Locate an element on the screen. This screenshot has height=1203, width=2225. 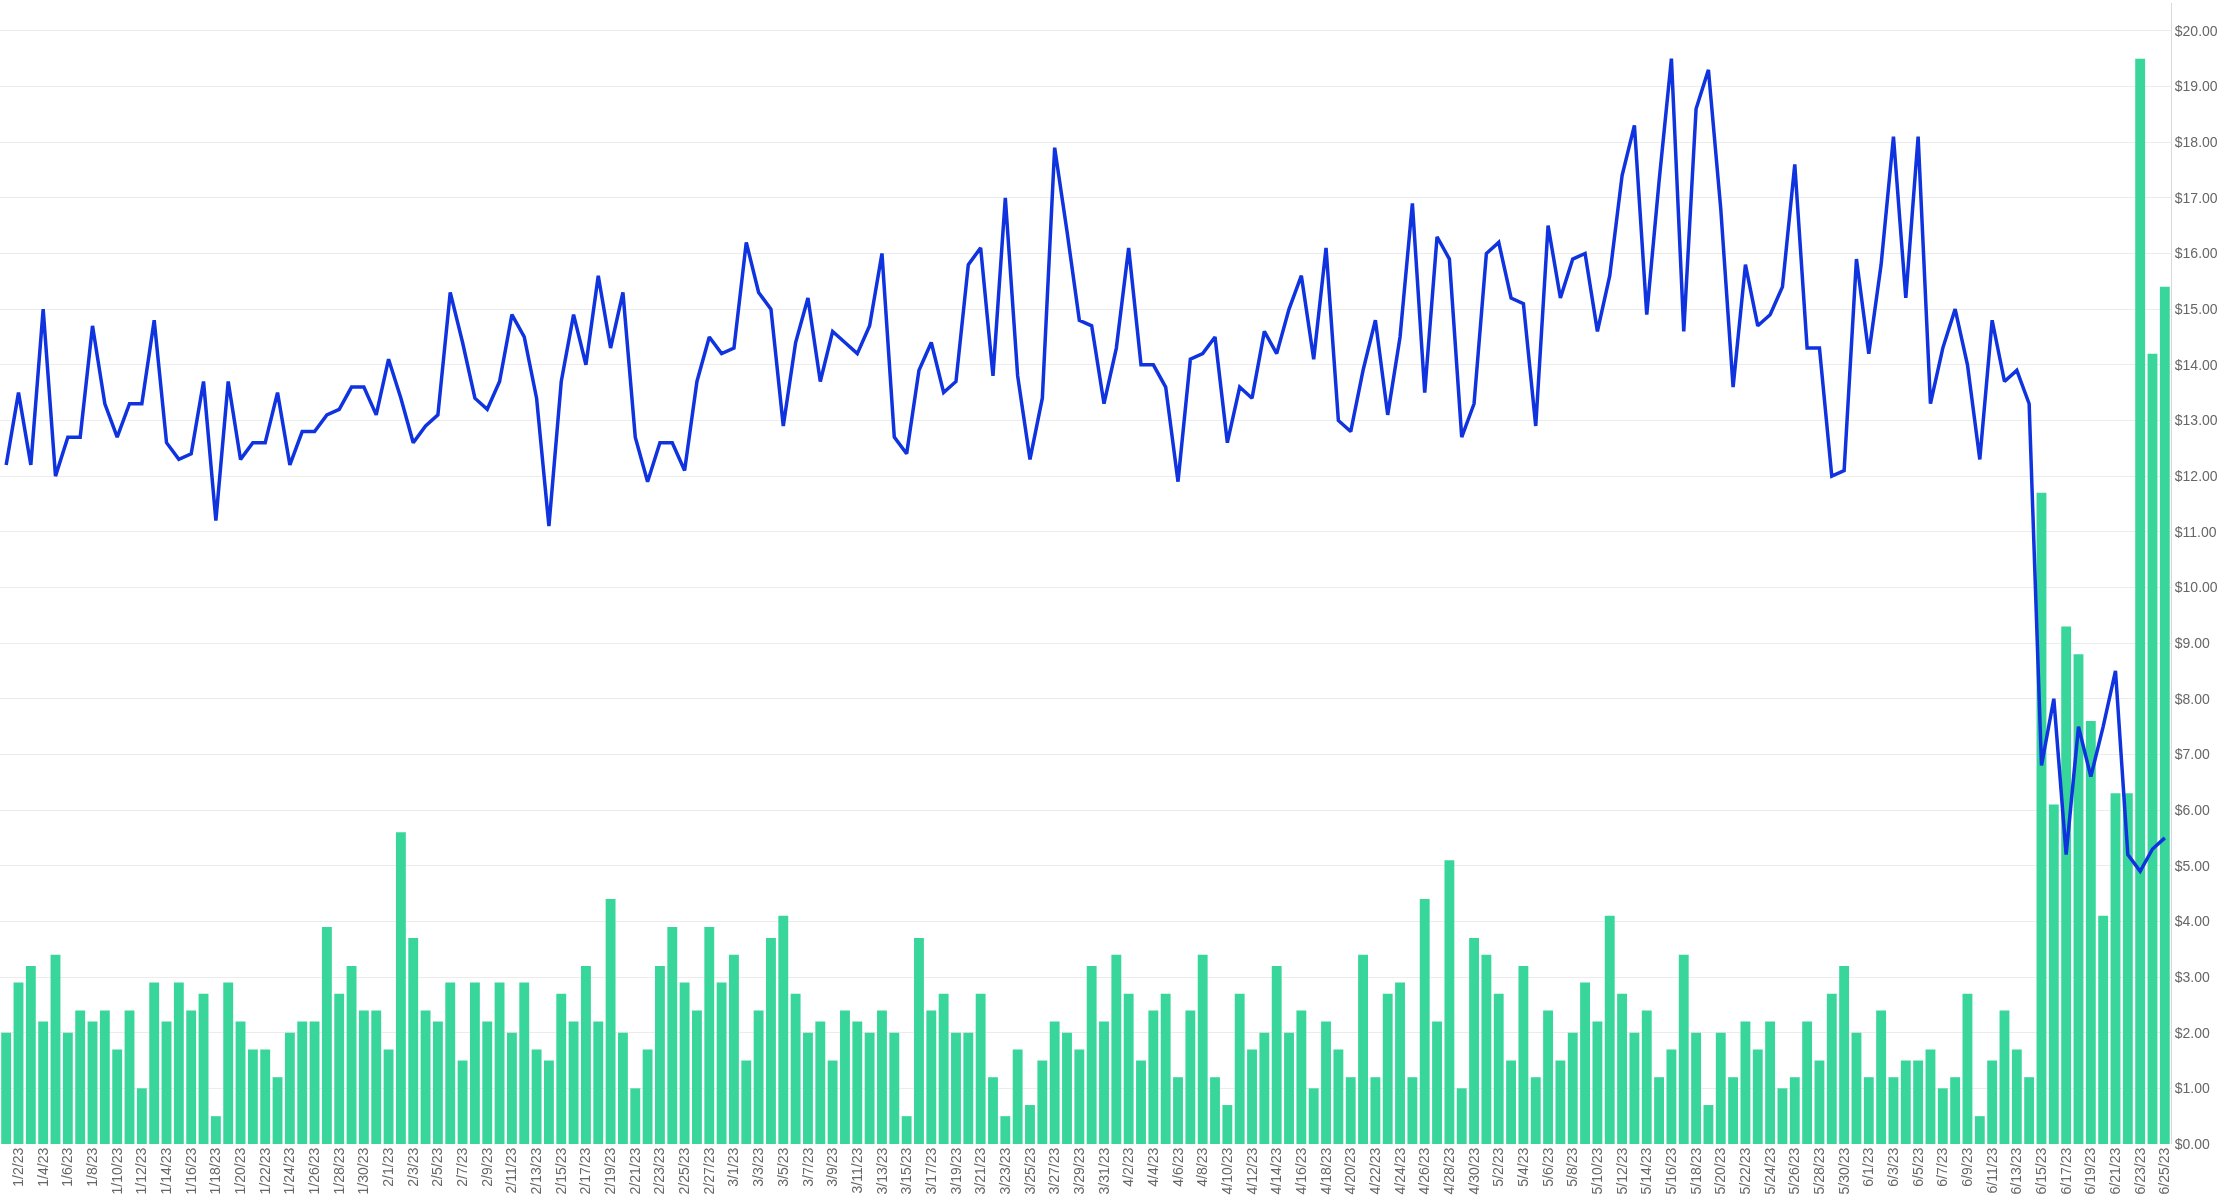
x-tick-label: 4/4/23 is located at coordinates (1152, 1167).